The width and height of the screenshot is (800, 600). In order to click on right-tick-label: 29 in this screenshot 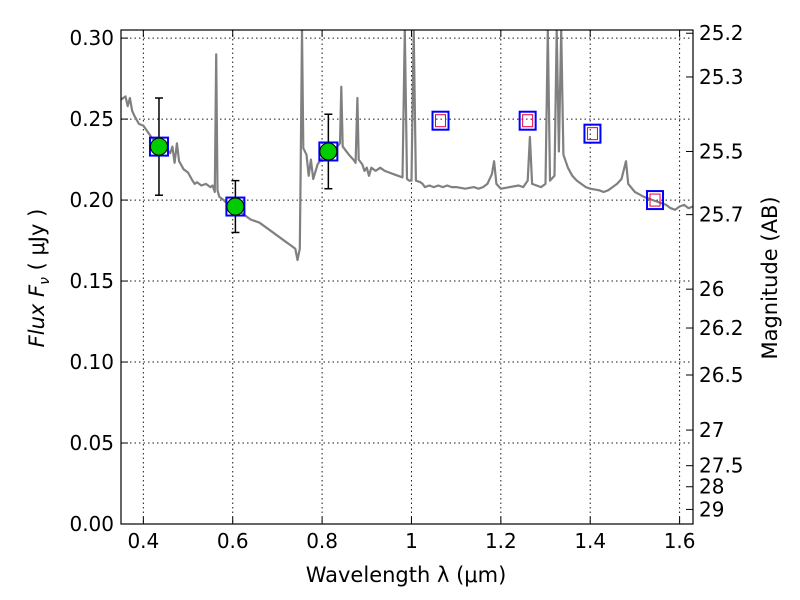, I will do `click(711, 509)`.